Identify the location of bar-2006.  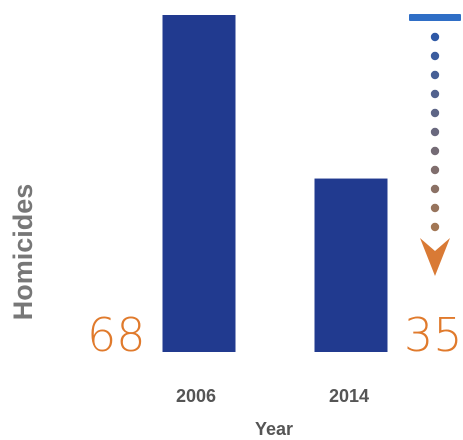
(199, 183).